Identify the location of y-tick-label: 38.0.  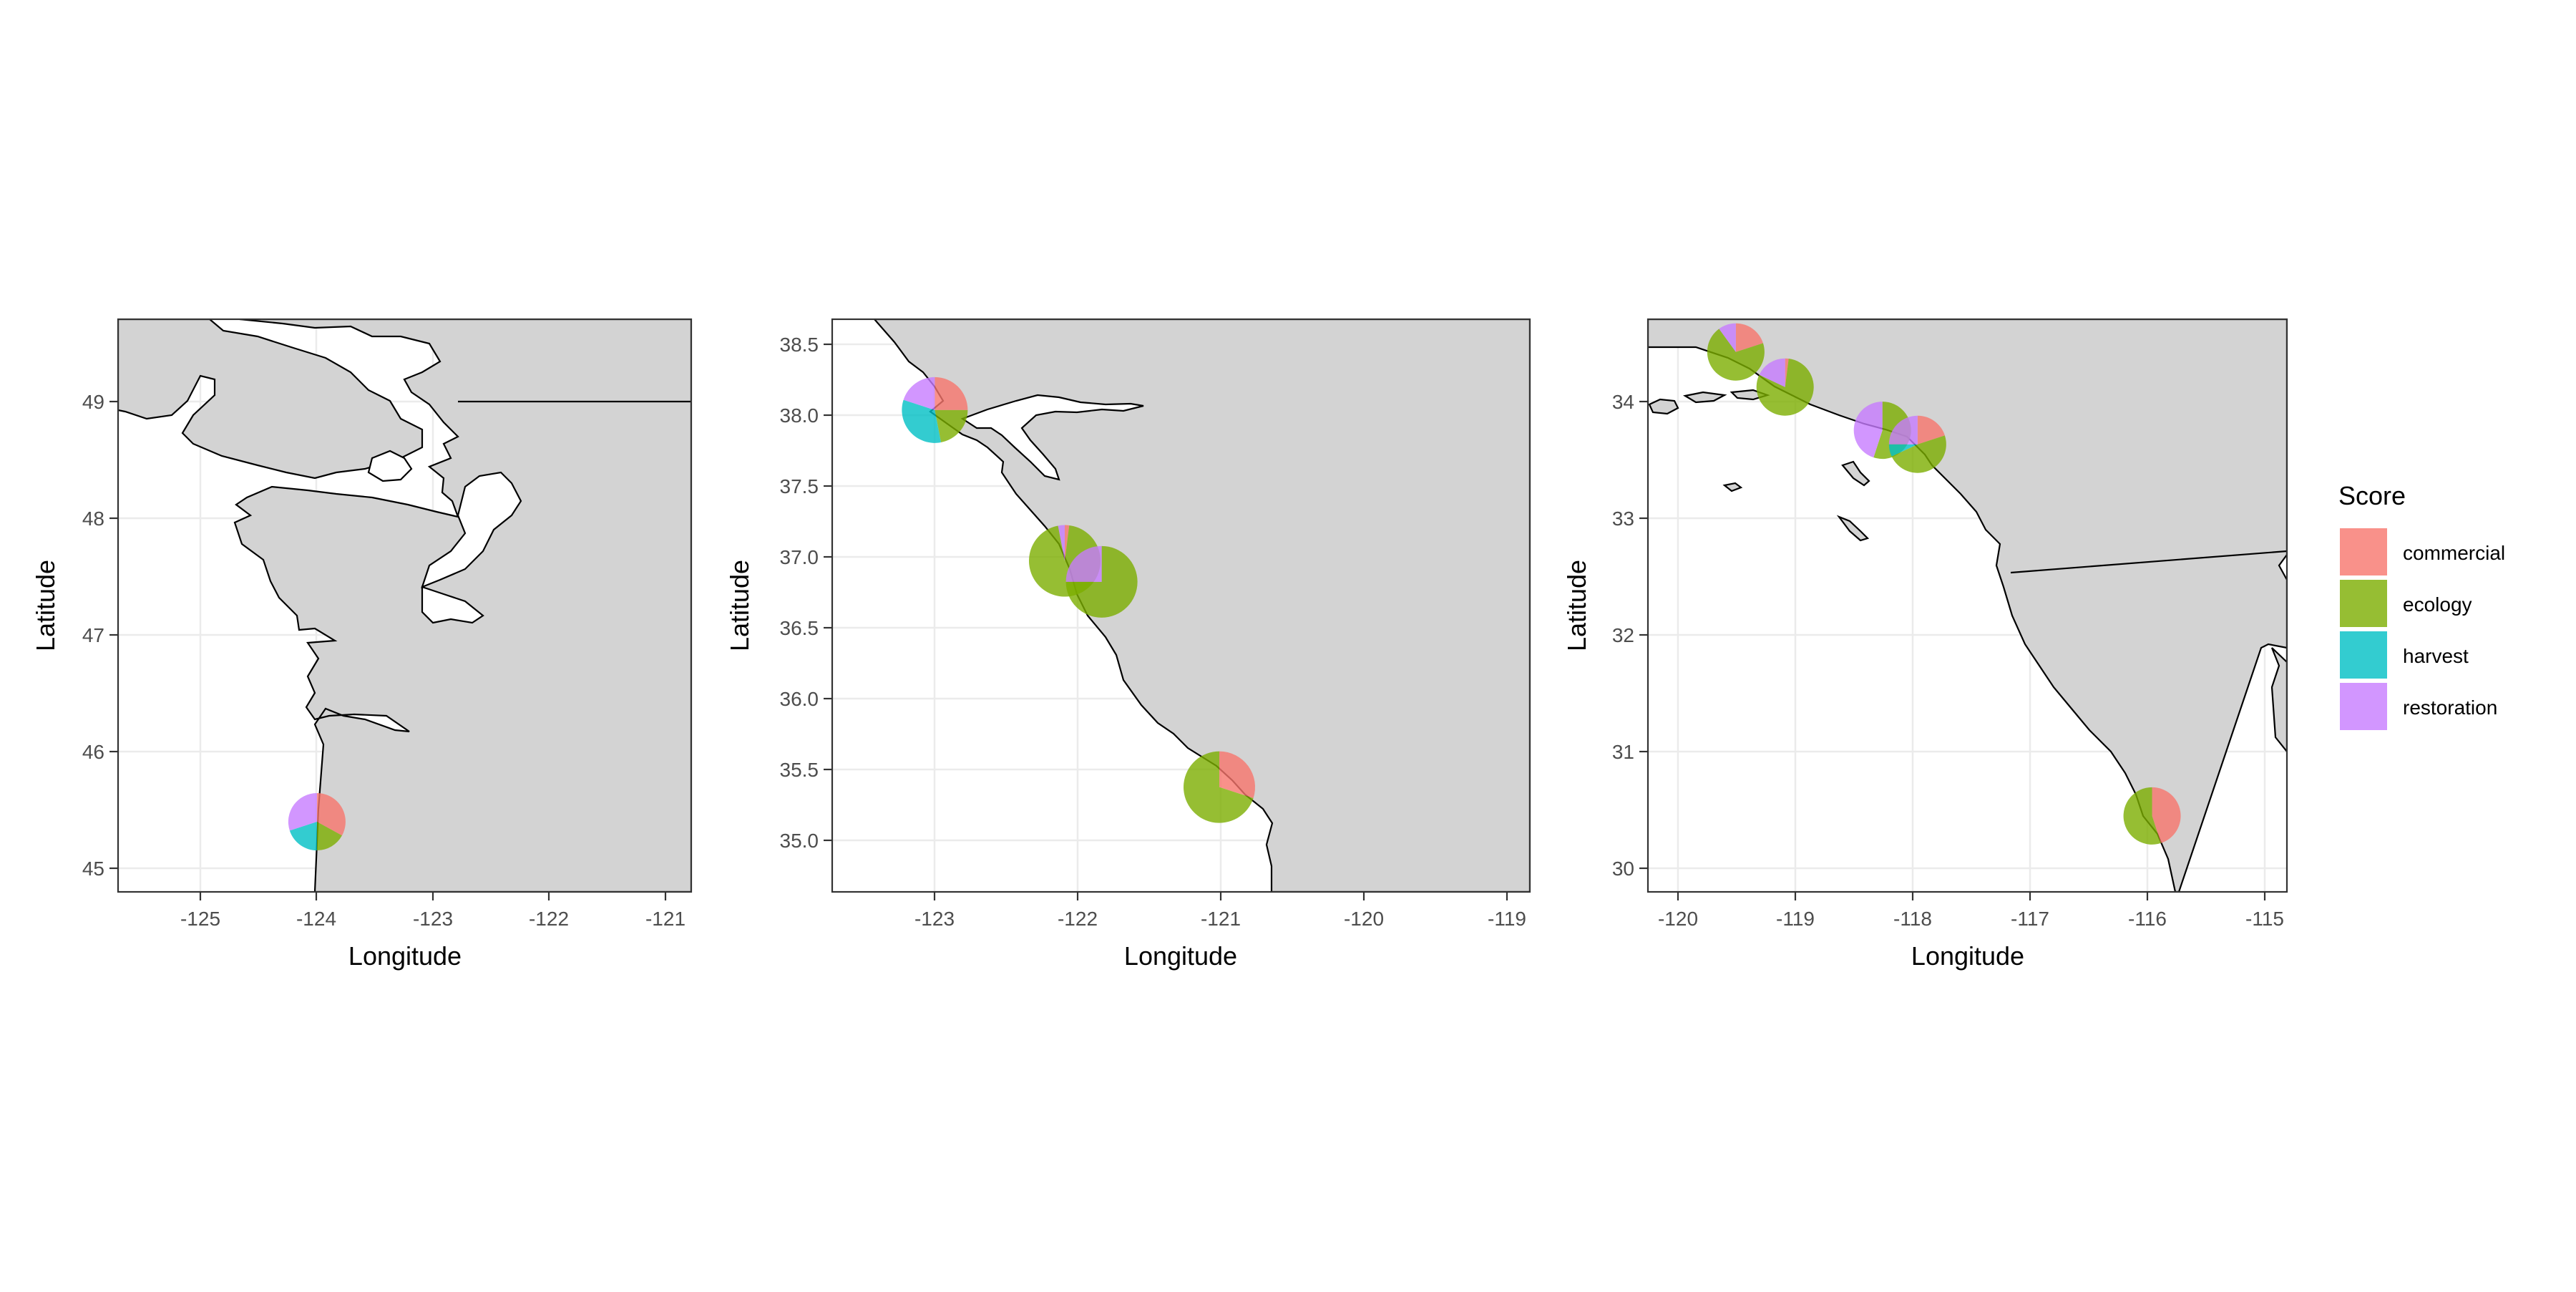
(799, 415).